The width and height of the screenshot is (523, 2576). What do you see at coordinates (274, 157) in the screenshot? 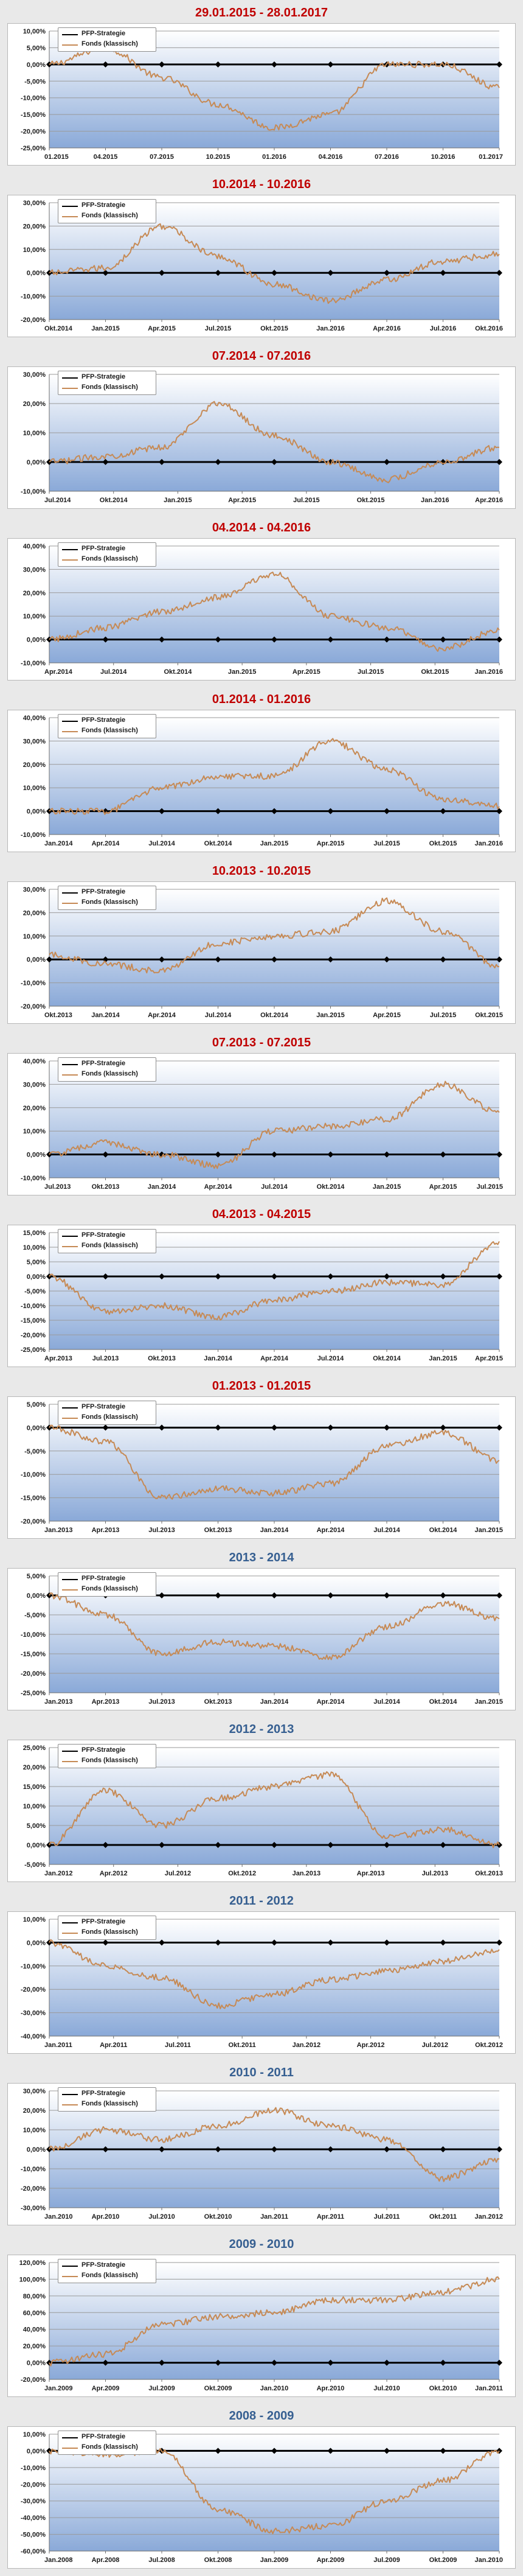
I see `x-tick-label: 01.2016` at bounding box center [274, 157].